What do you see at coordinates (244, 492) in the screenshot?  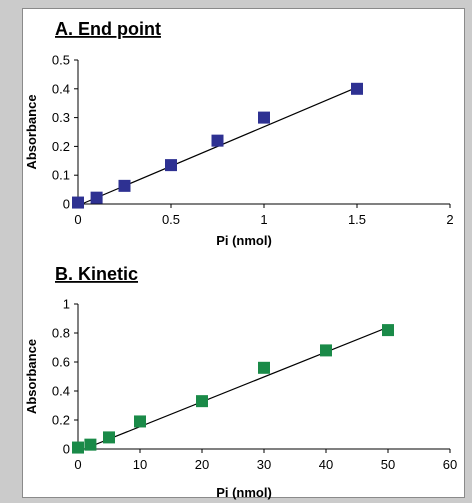 I see `x-axis-label-b: Pi (nmol)` at bounding box center [244, 492].